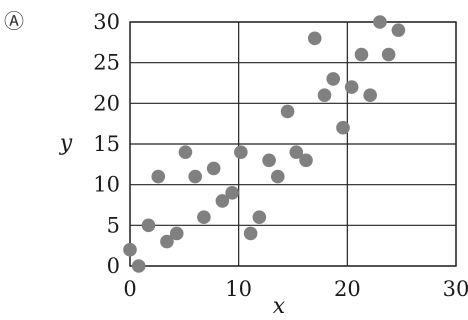 The image size is (468, 320). I want to click on y-tick-label: 0, so click(113, 266).